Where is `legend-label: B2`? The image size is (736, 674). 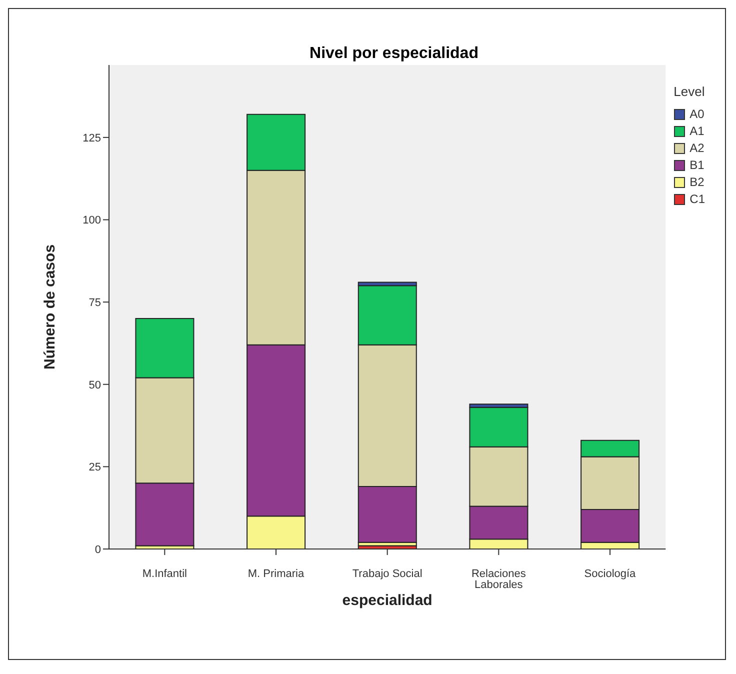 legend-label: B2 is located at coordinates (697, 182).